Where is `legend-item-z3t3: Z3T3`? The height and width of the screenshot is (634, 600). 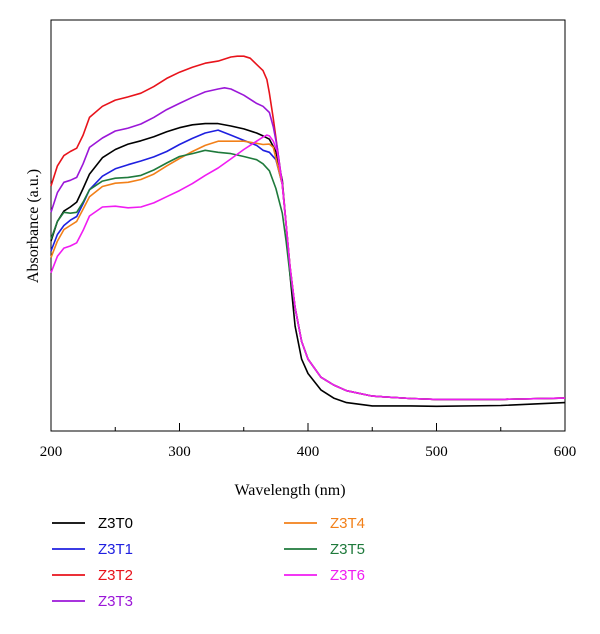
legend-item-z3t3: Z3T3 is located at coordinates (92, 601).